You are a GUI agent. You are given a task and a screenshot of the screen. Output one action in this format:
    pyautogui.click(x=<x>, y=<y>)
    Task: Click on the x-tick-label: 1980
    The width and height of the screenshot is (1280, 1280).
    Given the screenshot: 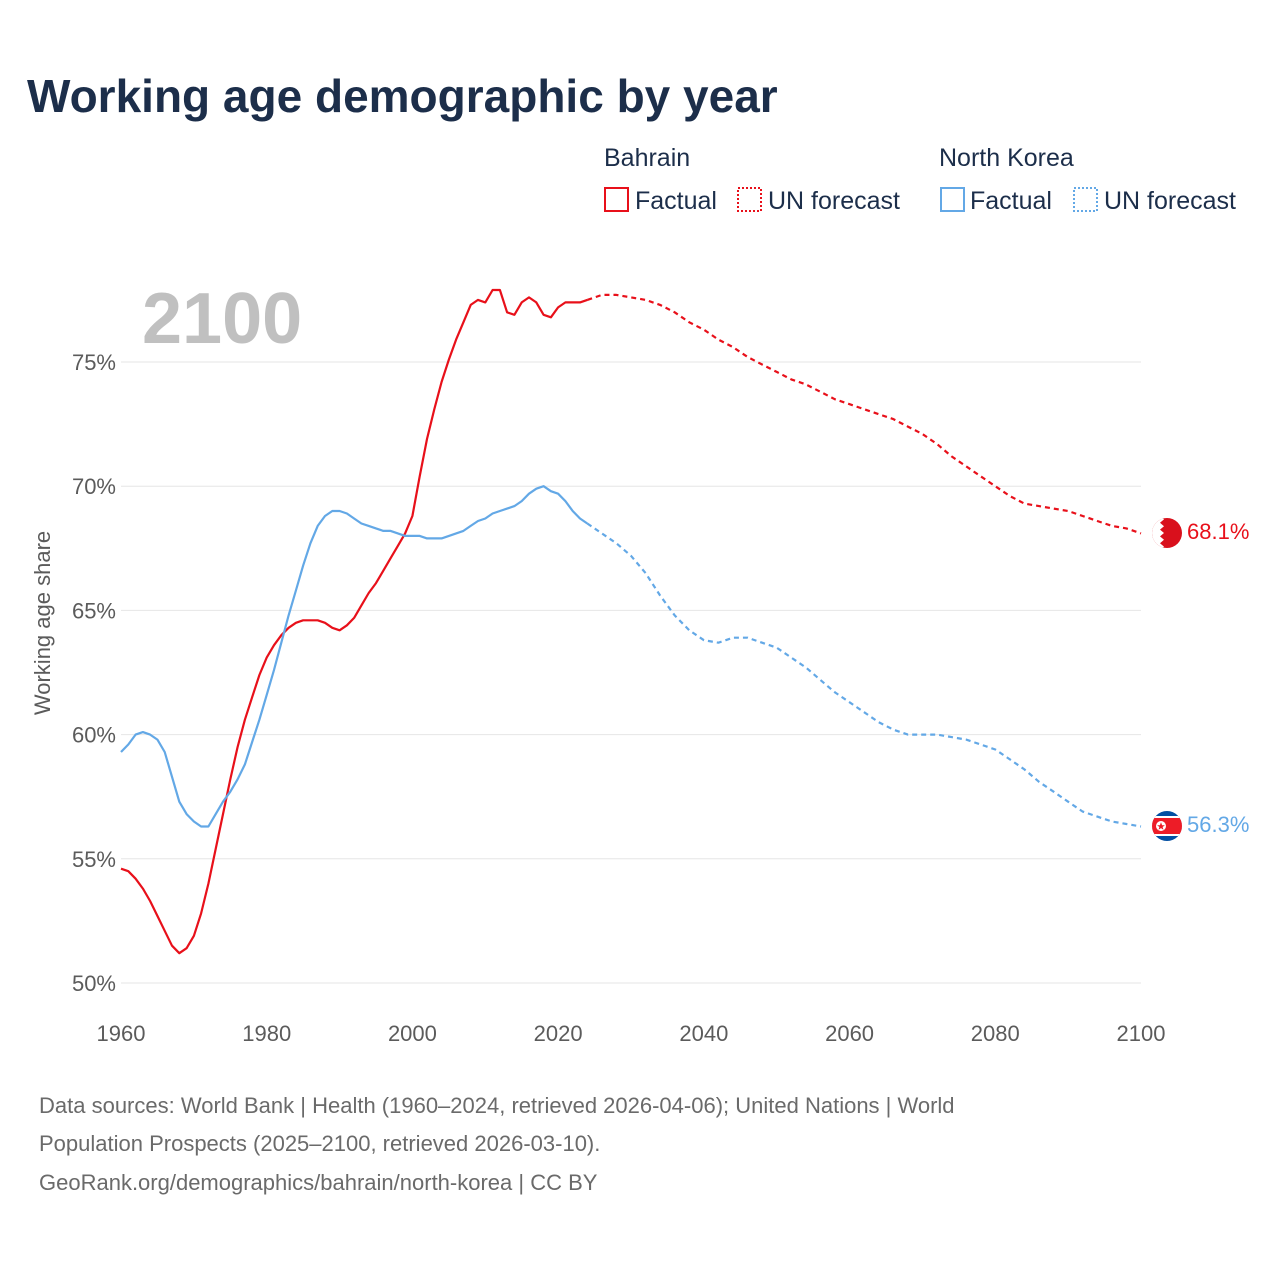 What is the action you would take?
    pyautogui.click(x=266, y=1033)
    